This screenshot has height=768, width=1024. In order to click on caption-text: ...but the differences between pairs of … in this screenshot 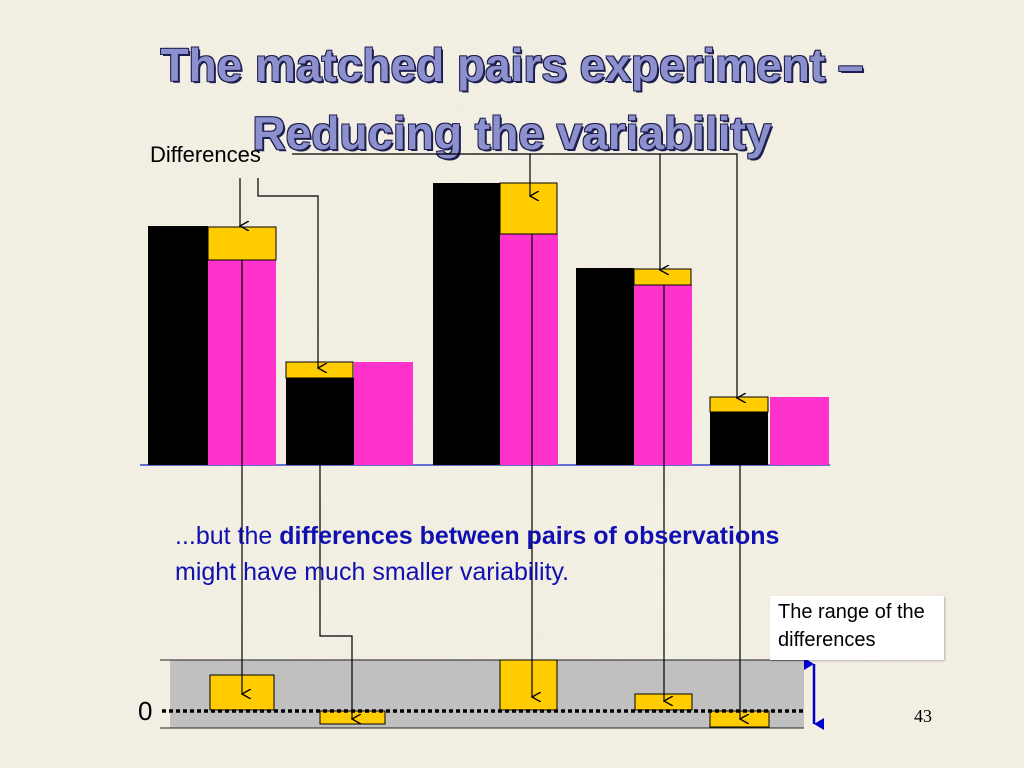, I will do `click(535, 554)`.